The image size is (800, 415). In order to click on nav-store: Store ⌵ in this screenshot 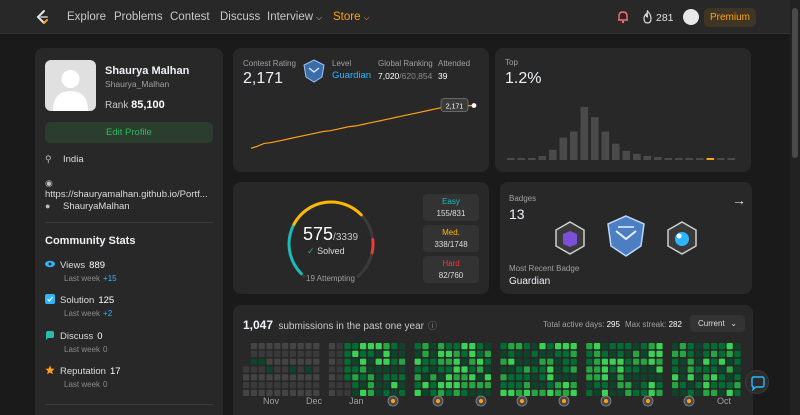, I will do `click(351, 17)`.